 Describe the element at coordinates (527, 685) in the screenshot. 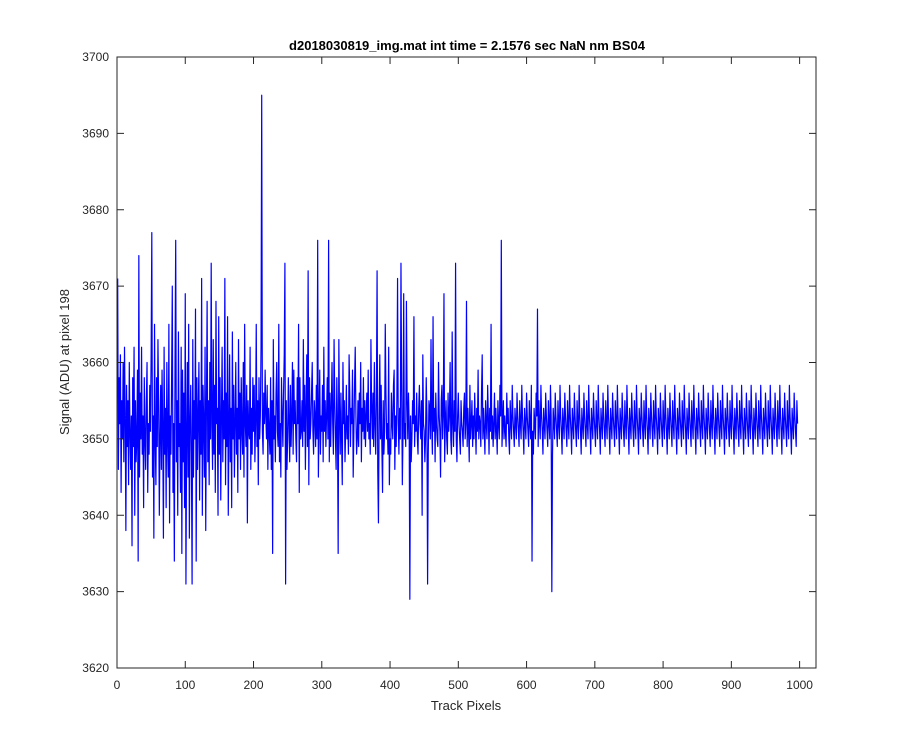

I see `x-tick-label: 600` at that location.